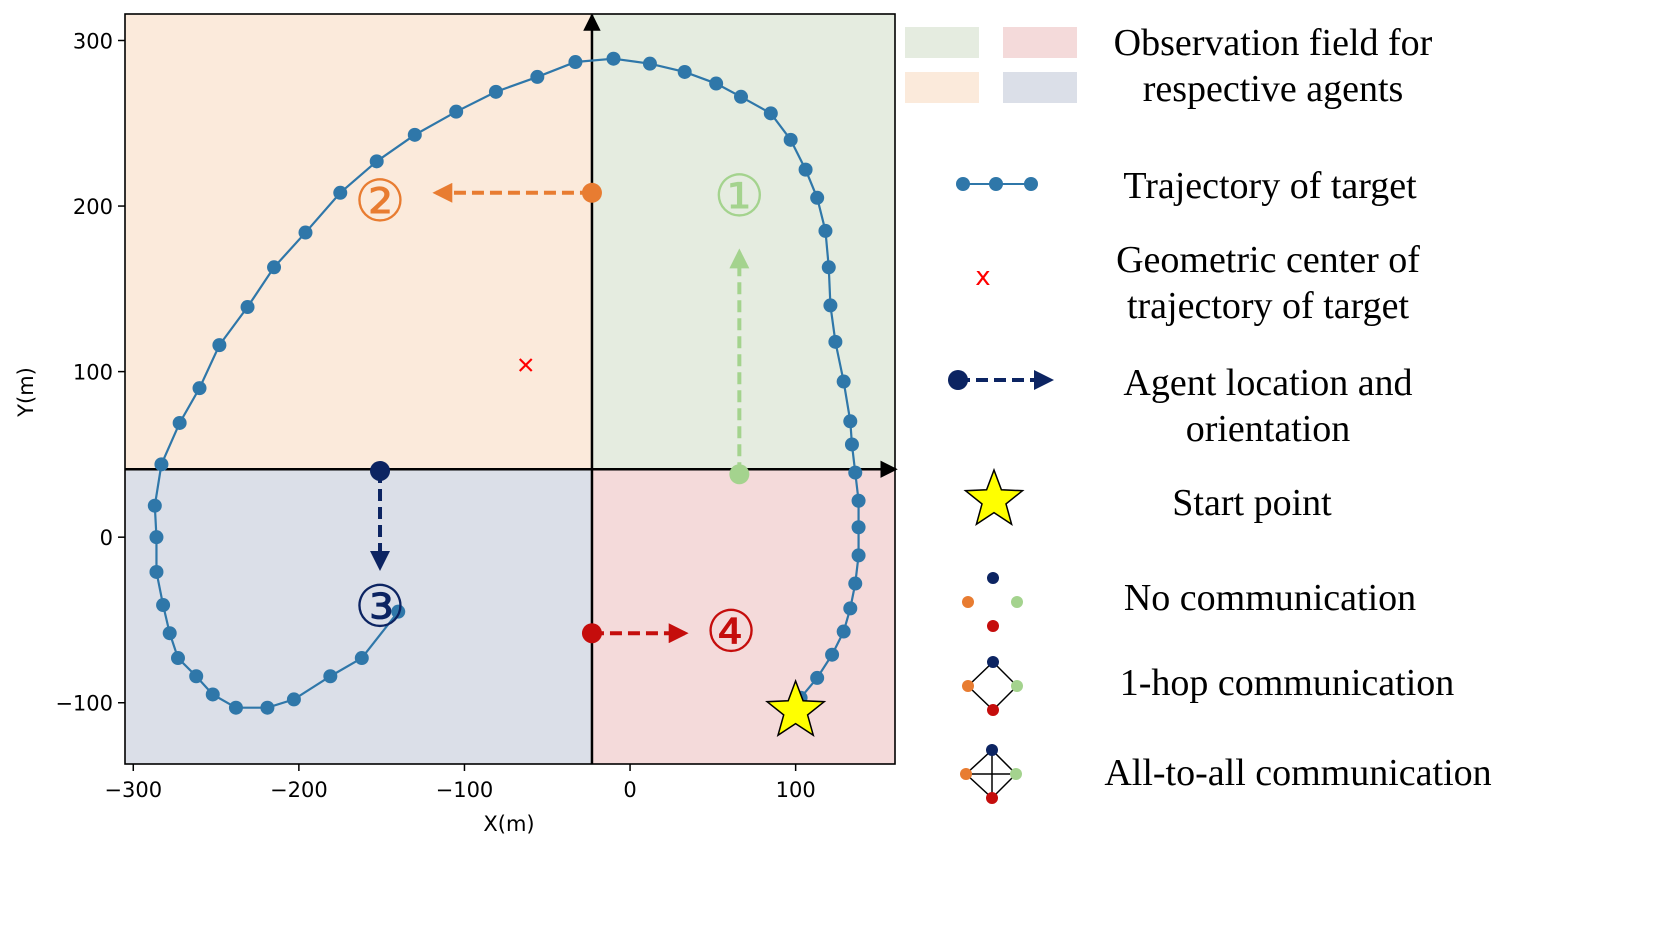 This screenshot has height=930, width=1673. What do you see at coordinates (591, 192) in the screenshot?
I see `agent-2-location` at bounding box center [591, 192].